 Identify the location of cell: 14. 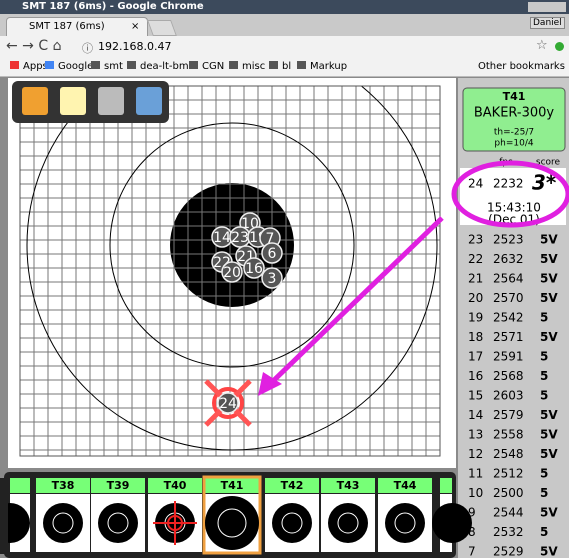
(475, 415).